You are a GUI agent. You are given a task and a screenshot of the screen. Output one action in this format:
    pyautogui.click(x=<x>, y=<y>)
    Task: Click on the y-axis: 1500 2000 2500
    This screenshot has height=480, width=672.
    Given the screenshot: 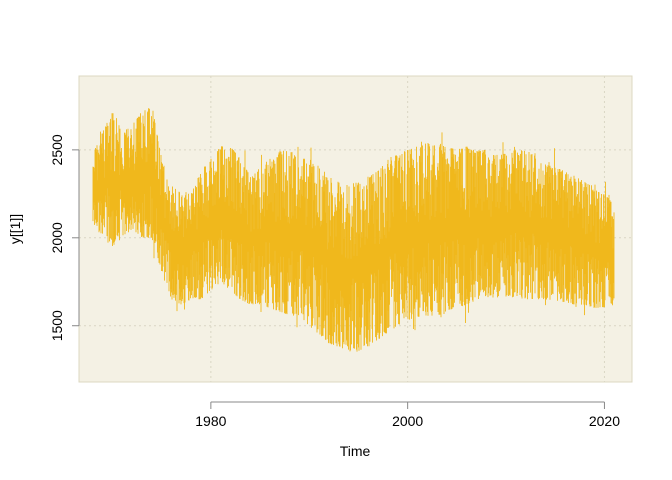 What is the action you would take?
    pyautogui.click(x=64, y=237)
    